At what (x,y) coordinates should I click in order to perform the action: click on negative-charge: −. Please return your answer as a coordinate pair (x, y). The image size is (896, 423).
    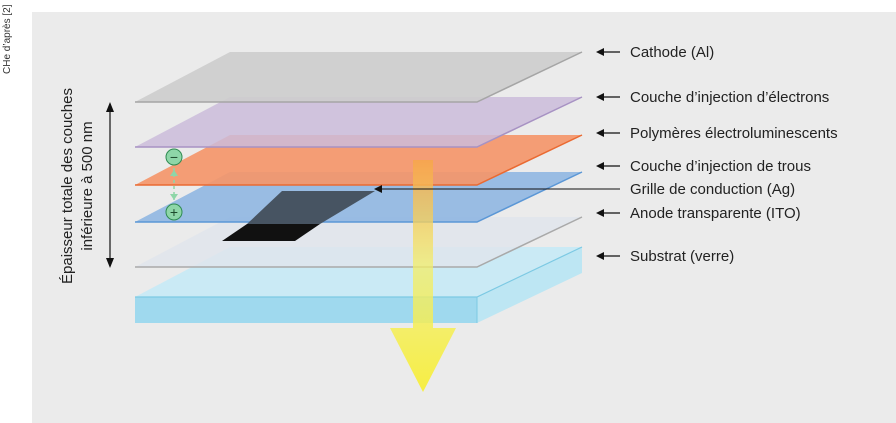
    Looking at the image, I should click on (174, 157).